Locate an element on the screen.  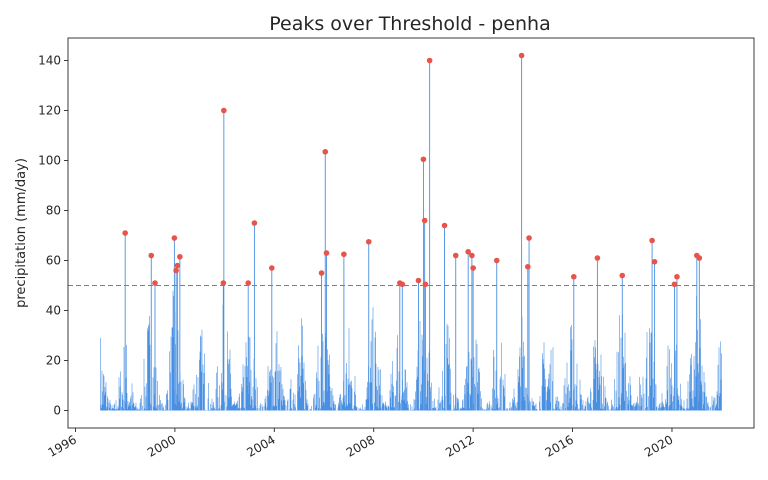
y-tick-label: 20 is located at coordinates (53, 361).